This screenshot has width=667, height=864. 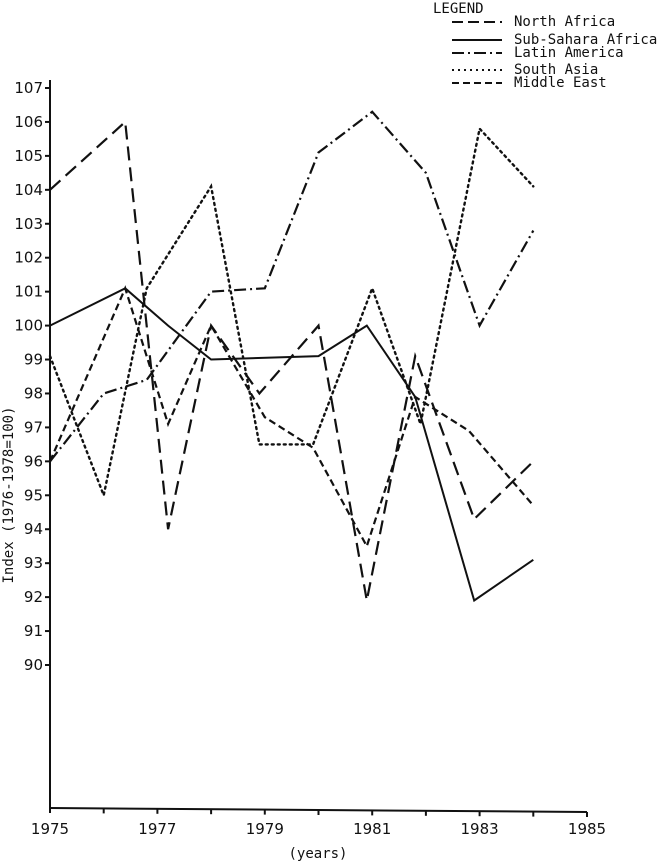 I want to click on y-axis-title: Index (1976-1978=100), so click(x=9, y=494).